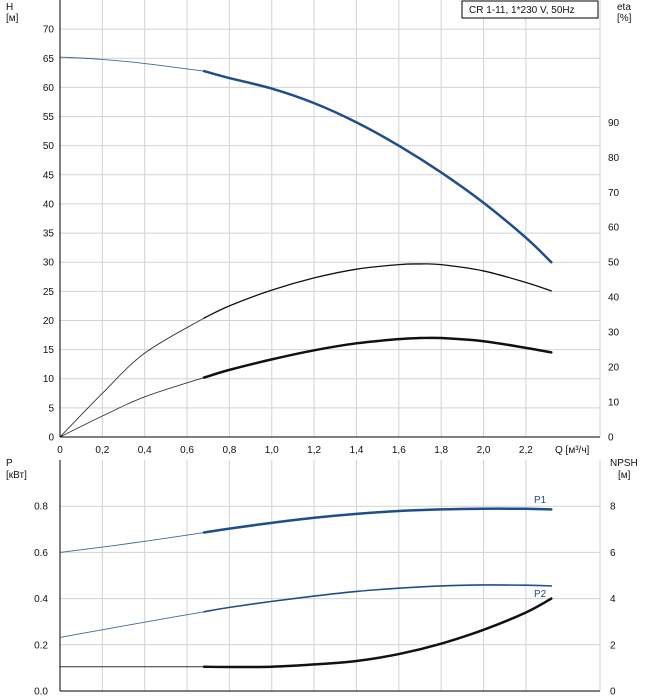  Describe the element at coordinates (441, 450) in the screenshot. I see `x-tick-label: 1,8` at that location.